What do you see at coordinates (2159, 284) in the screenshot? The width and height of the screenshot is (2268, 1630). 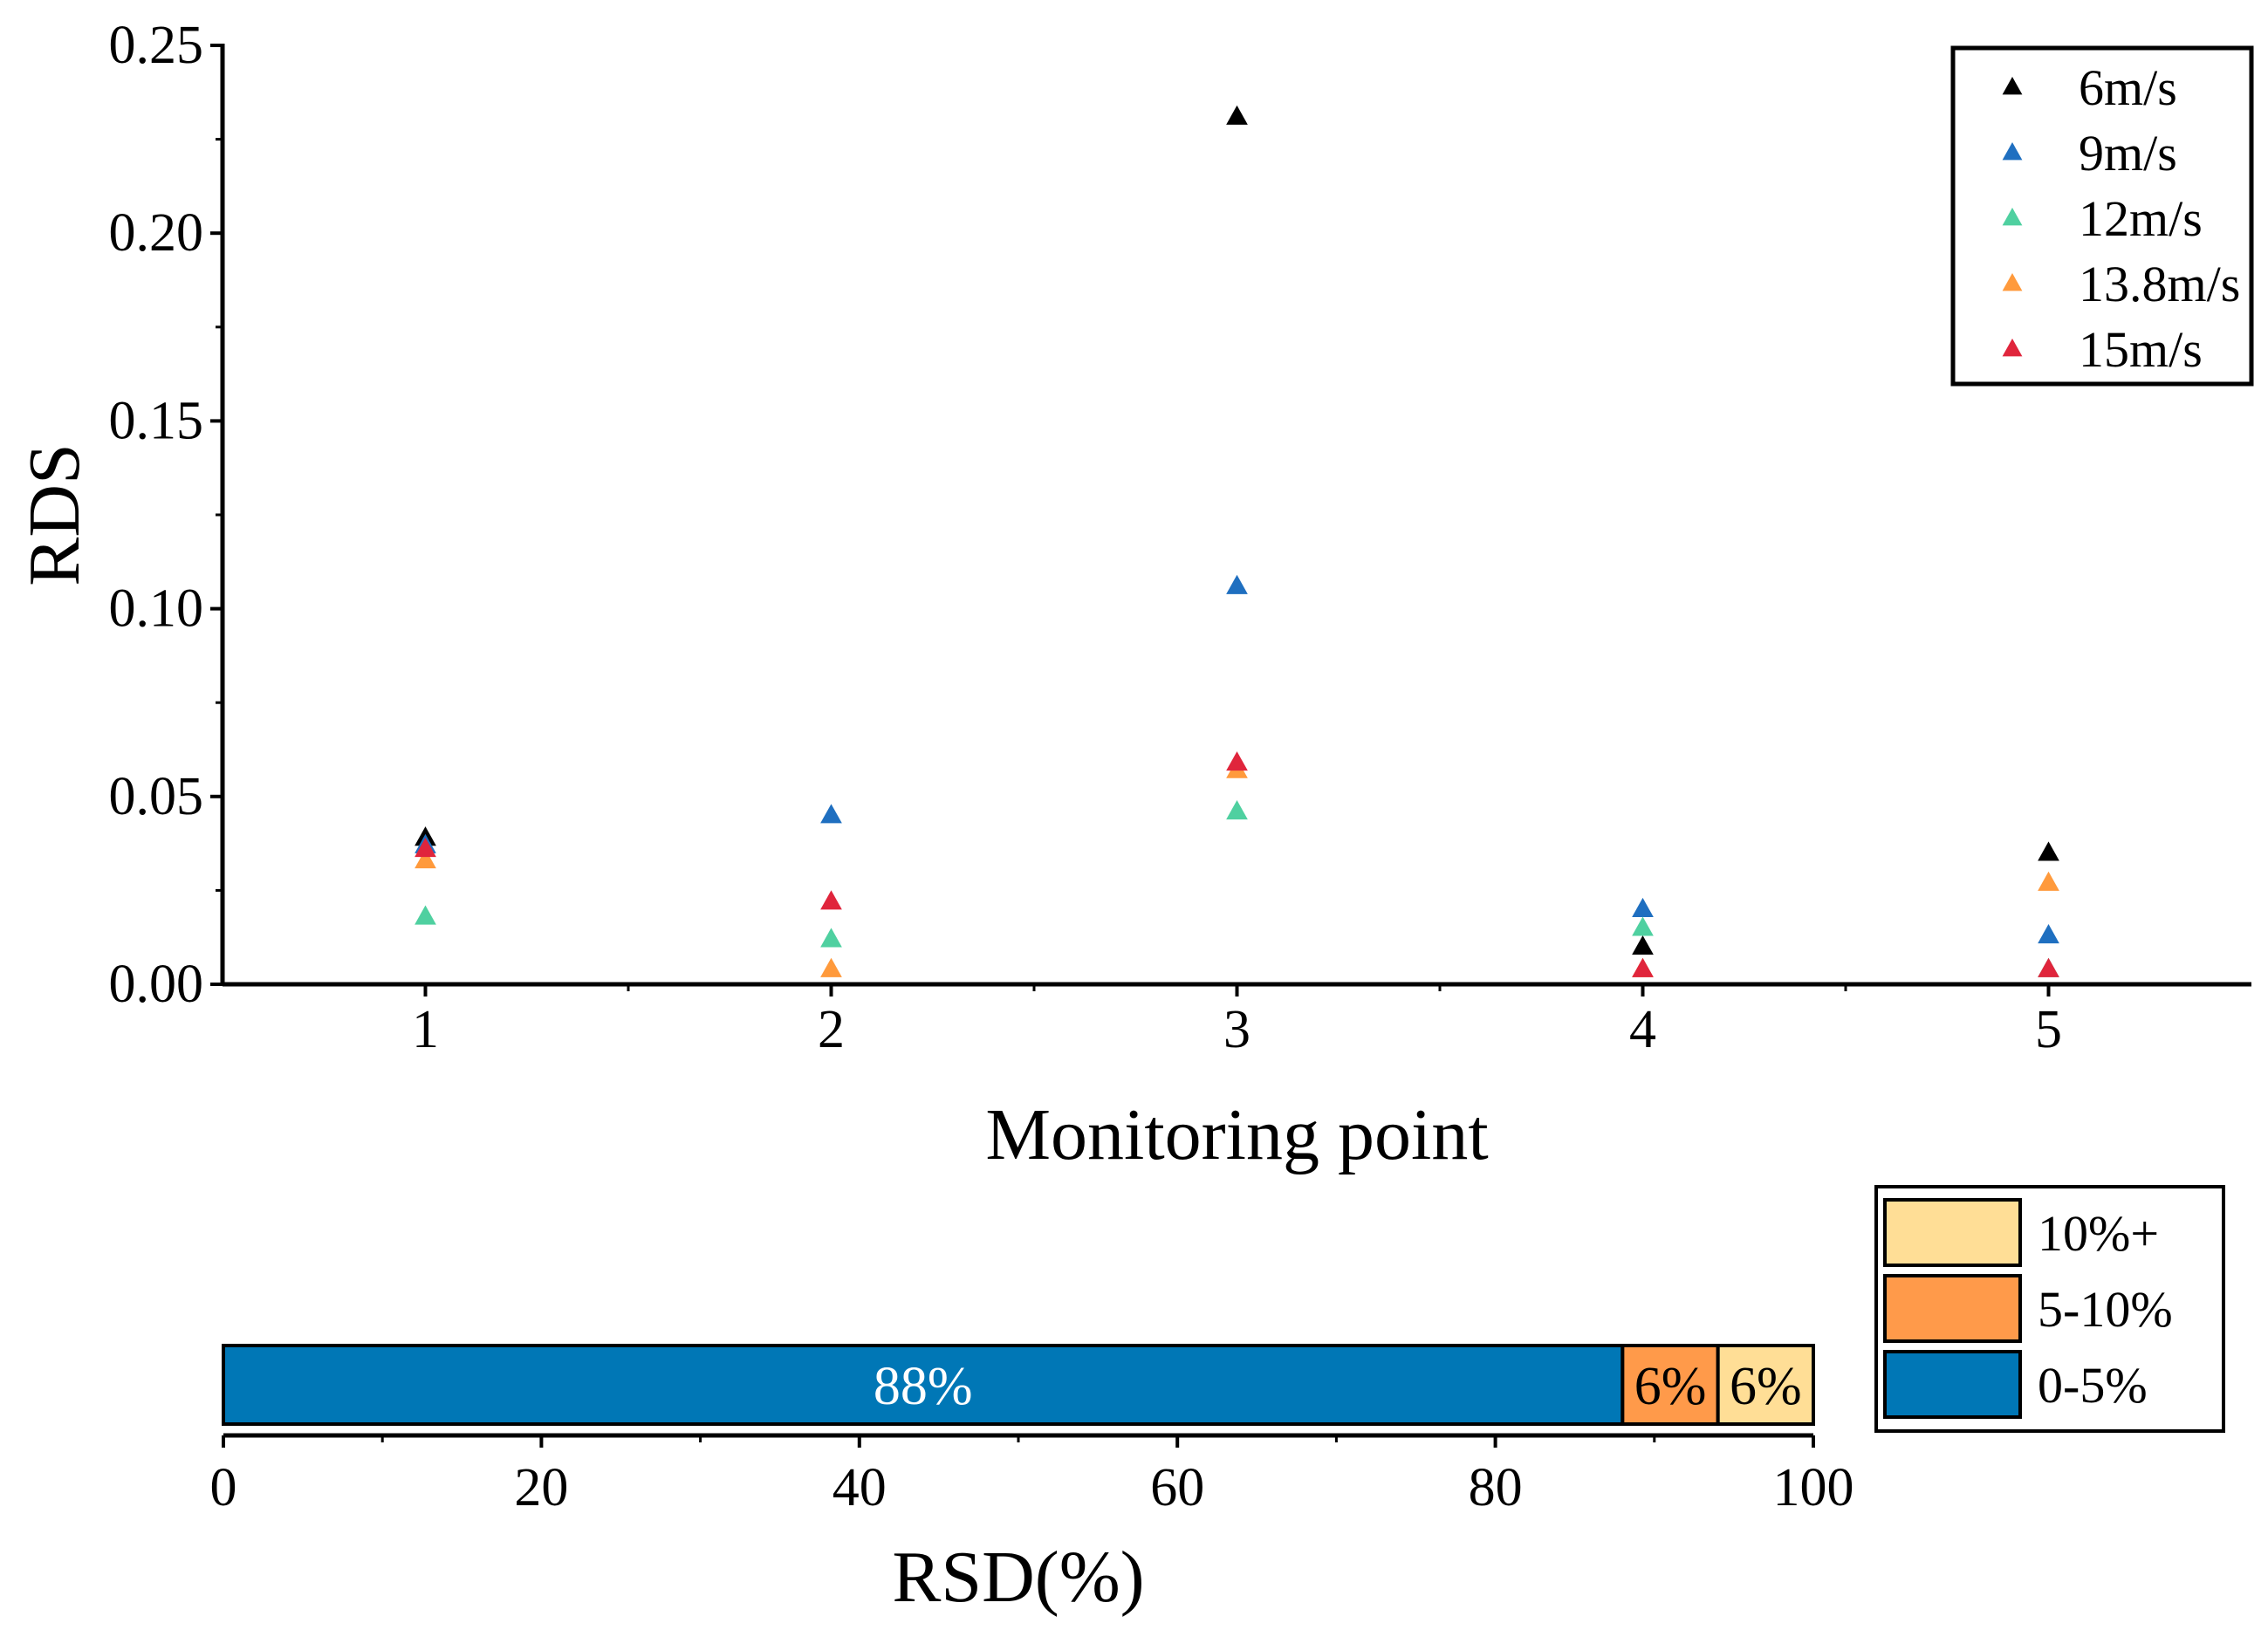 I see `legend-label: 13.8m/s` at bounding box center [2159, 284].